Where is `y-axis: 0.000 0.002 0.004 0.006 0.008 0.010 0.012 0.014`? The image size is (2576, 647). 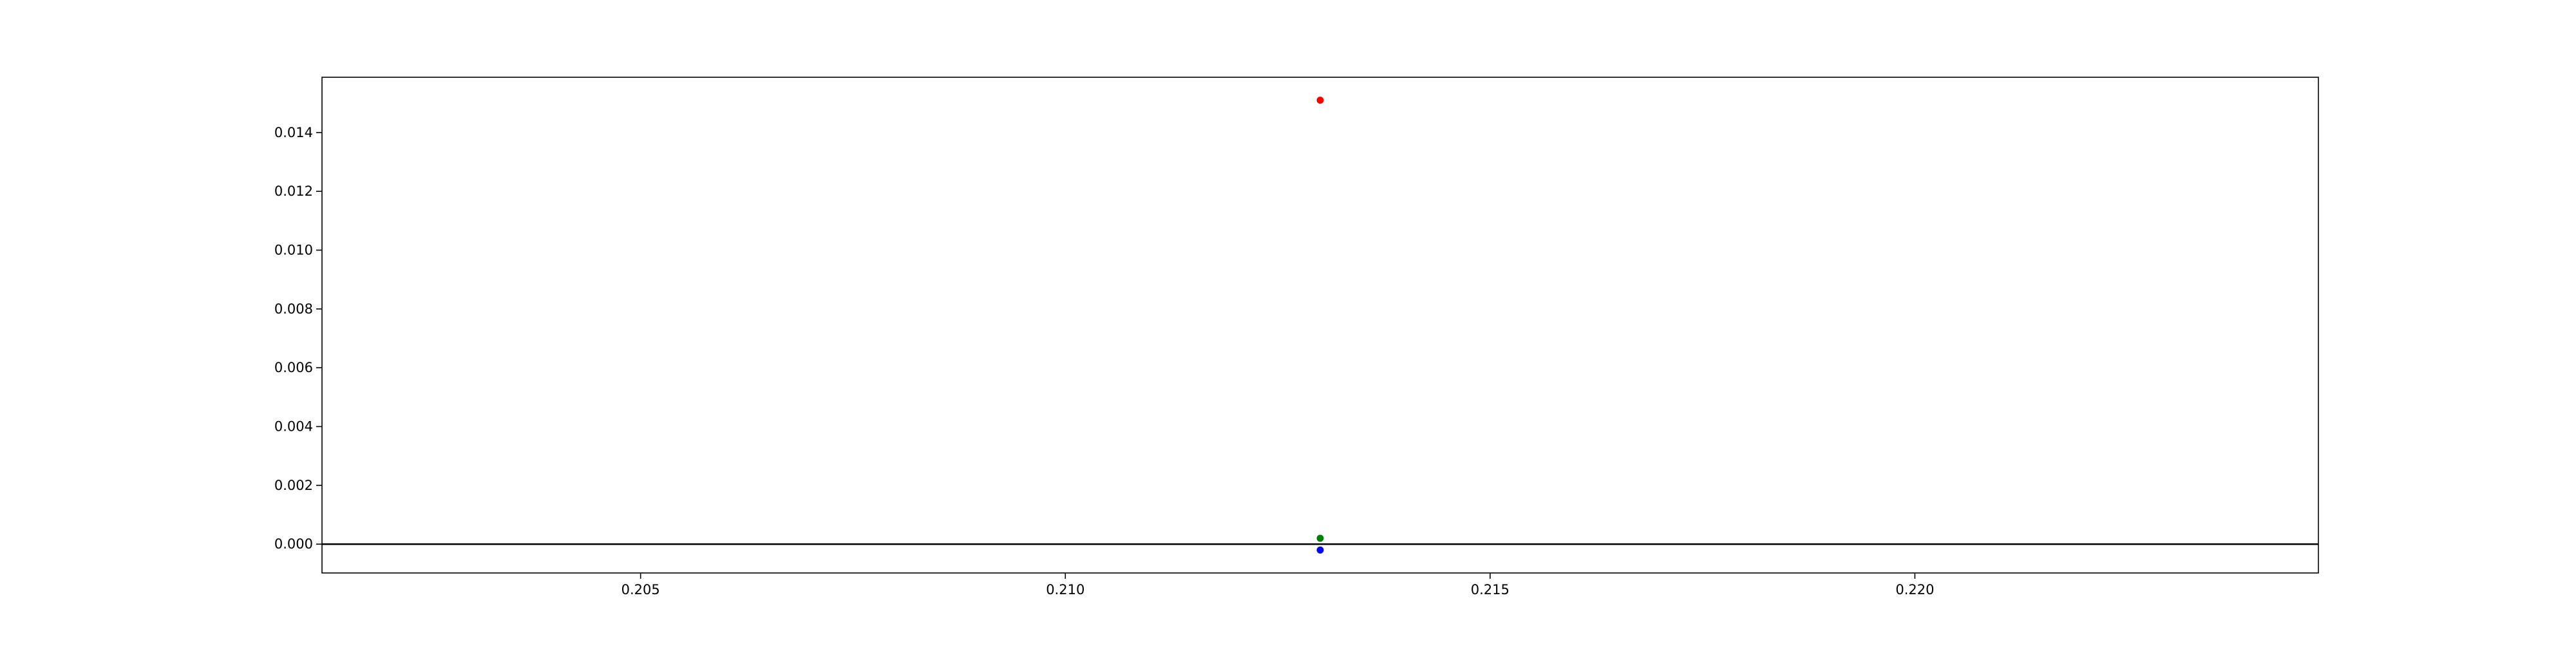
y-axis: 0.000 0.002 0.004 0.006 0.008 0.010 0.012 0.014 is located at coordinates (298, 338).